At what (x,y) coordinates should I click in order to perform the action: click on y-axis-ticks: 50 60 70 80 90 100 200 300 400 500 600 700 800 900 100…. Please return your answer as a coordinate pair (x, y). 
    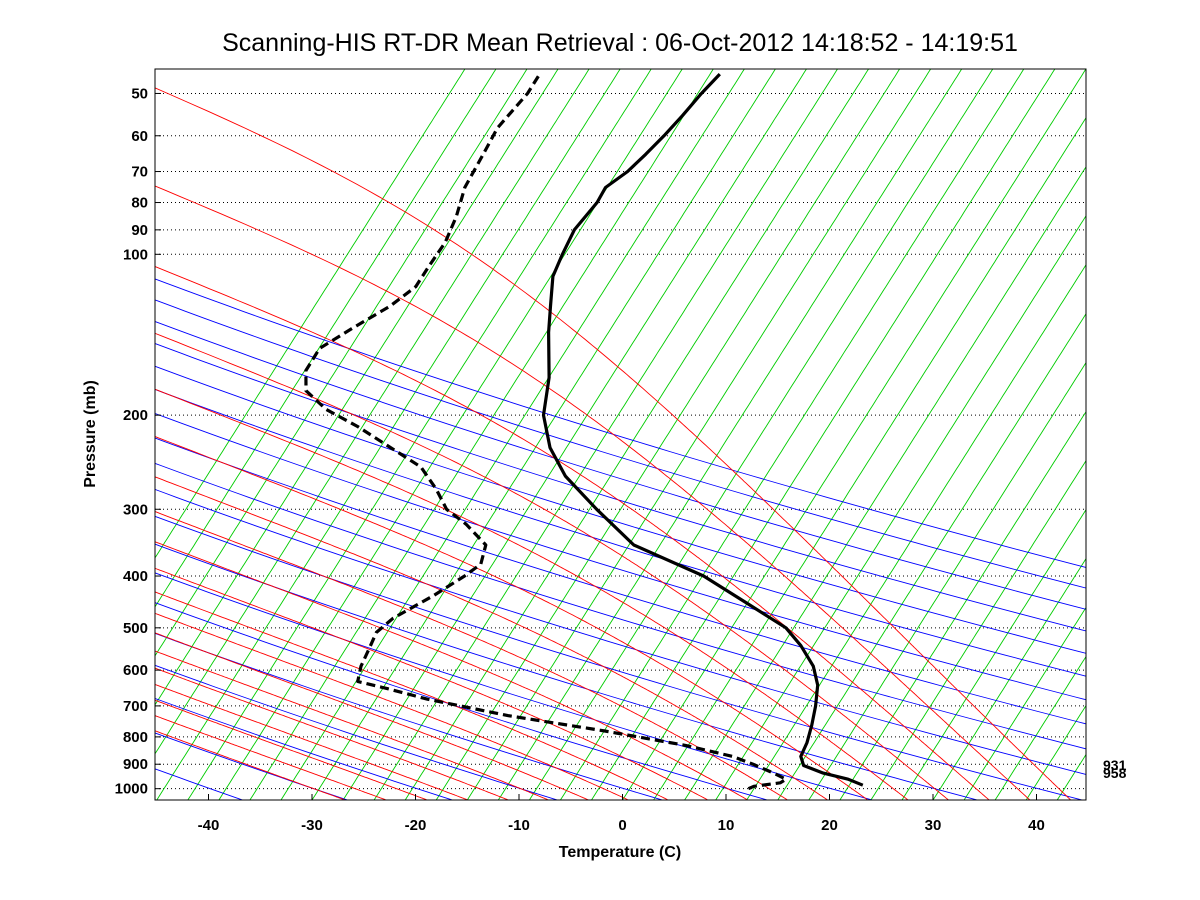
    Looking at the image, I should click on (138, 441).